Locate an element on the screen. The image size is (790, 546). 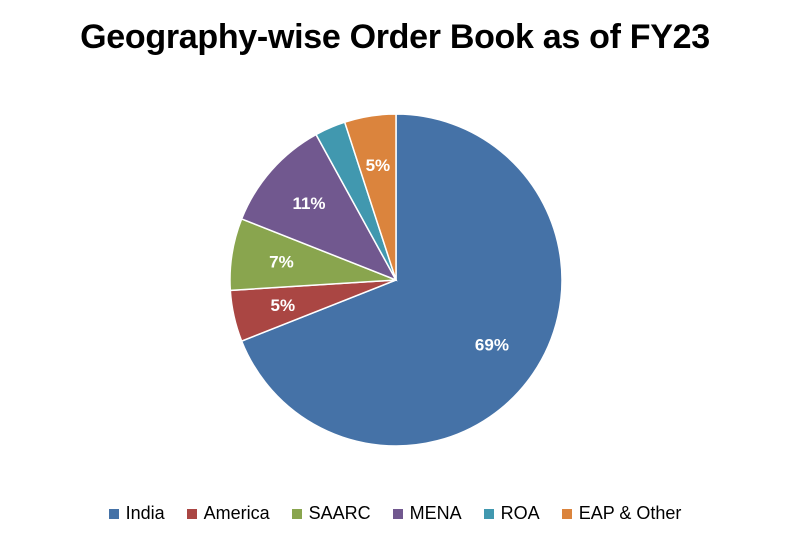
legend-item-roa: ROA is located at coordinates (511, 513).